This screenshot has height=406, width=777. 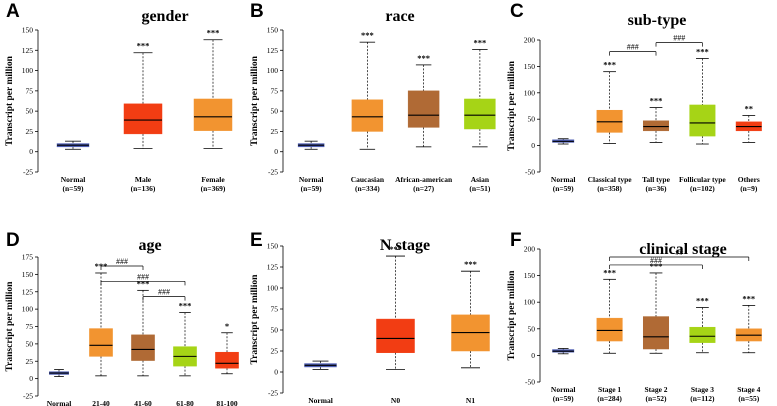 What do you see at coordinates (423, 106) in the screenshot?
I see `box-african-american` at bounding box center [423, 106].